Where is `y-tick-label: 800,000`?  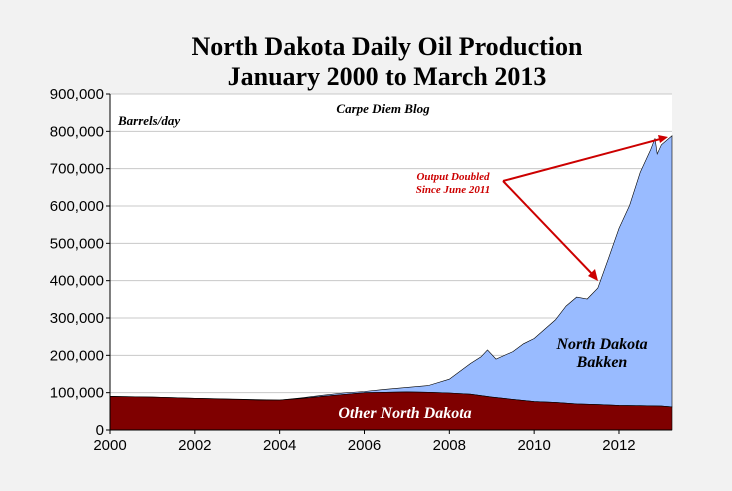
y-tick-label: 800,000 is located at coordinates (77, 131).